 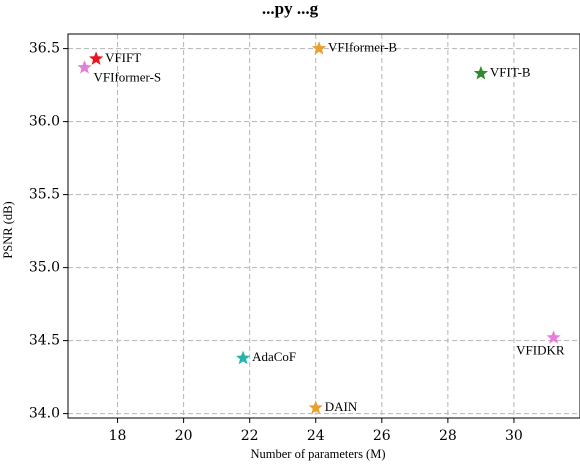 What do you see at coordinates (316, 436) in the screenshot?
I see `x-tick-label: 24` at bounding box center [316, 436].